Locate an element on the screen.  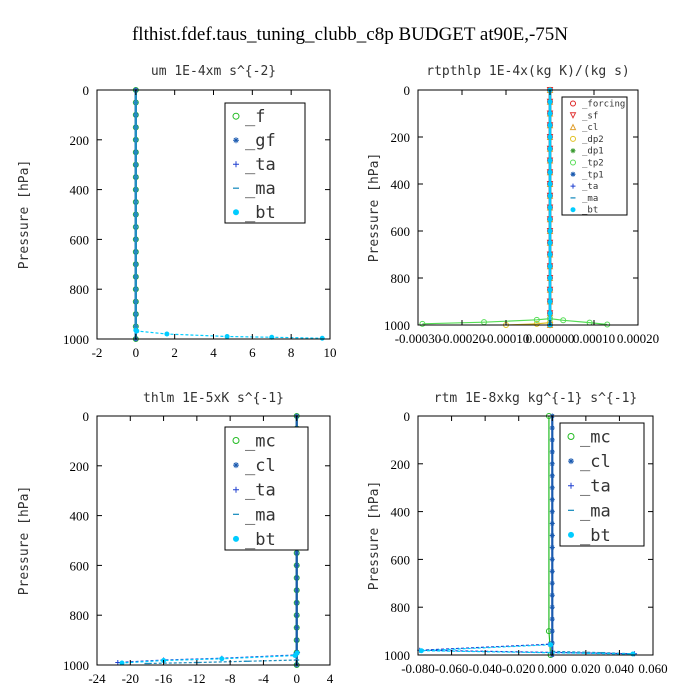
x-tick-label: -0.020 is located at coordinates (519, 668).